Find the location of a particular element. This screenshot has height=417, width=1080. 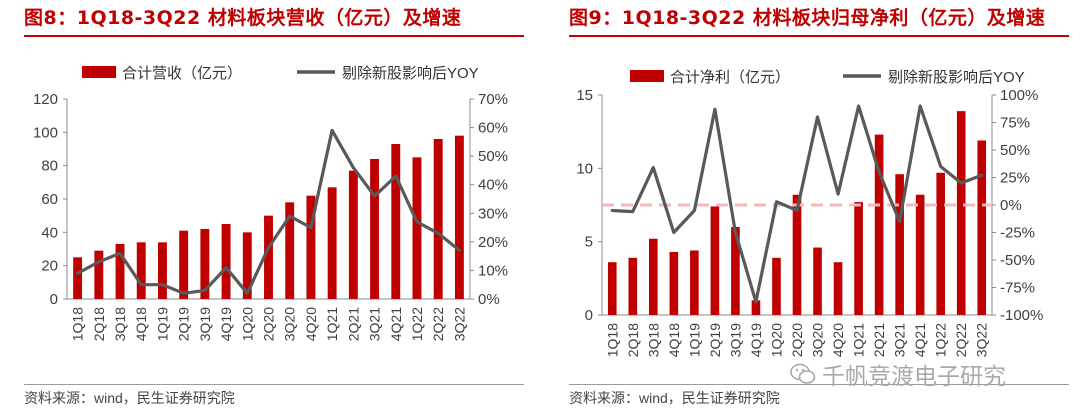

left-tick-label: 20 is located at coordinates (49, 266).